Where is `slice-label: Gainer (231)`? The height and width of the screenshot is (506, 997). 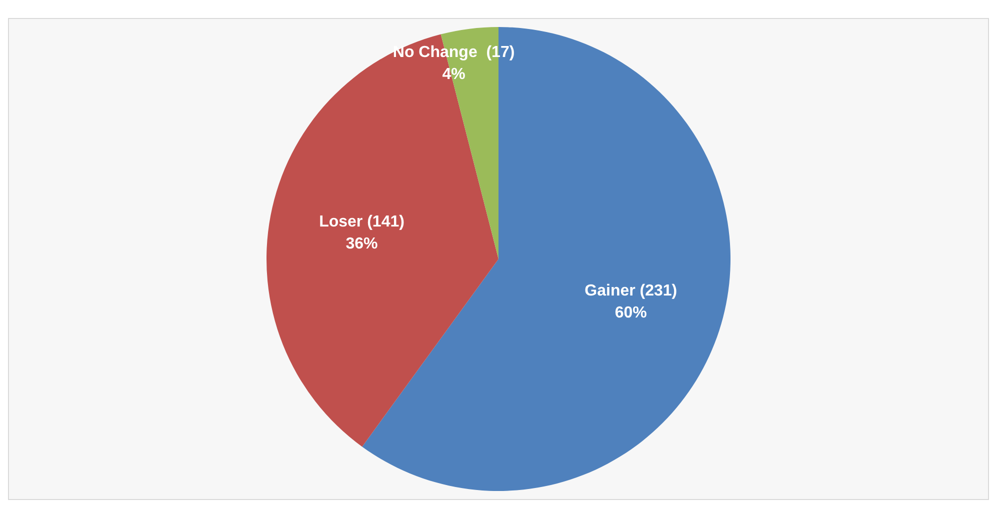 slice-label: Gainer (231) is located at coordinates (631, 291).